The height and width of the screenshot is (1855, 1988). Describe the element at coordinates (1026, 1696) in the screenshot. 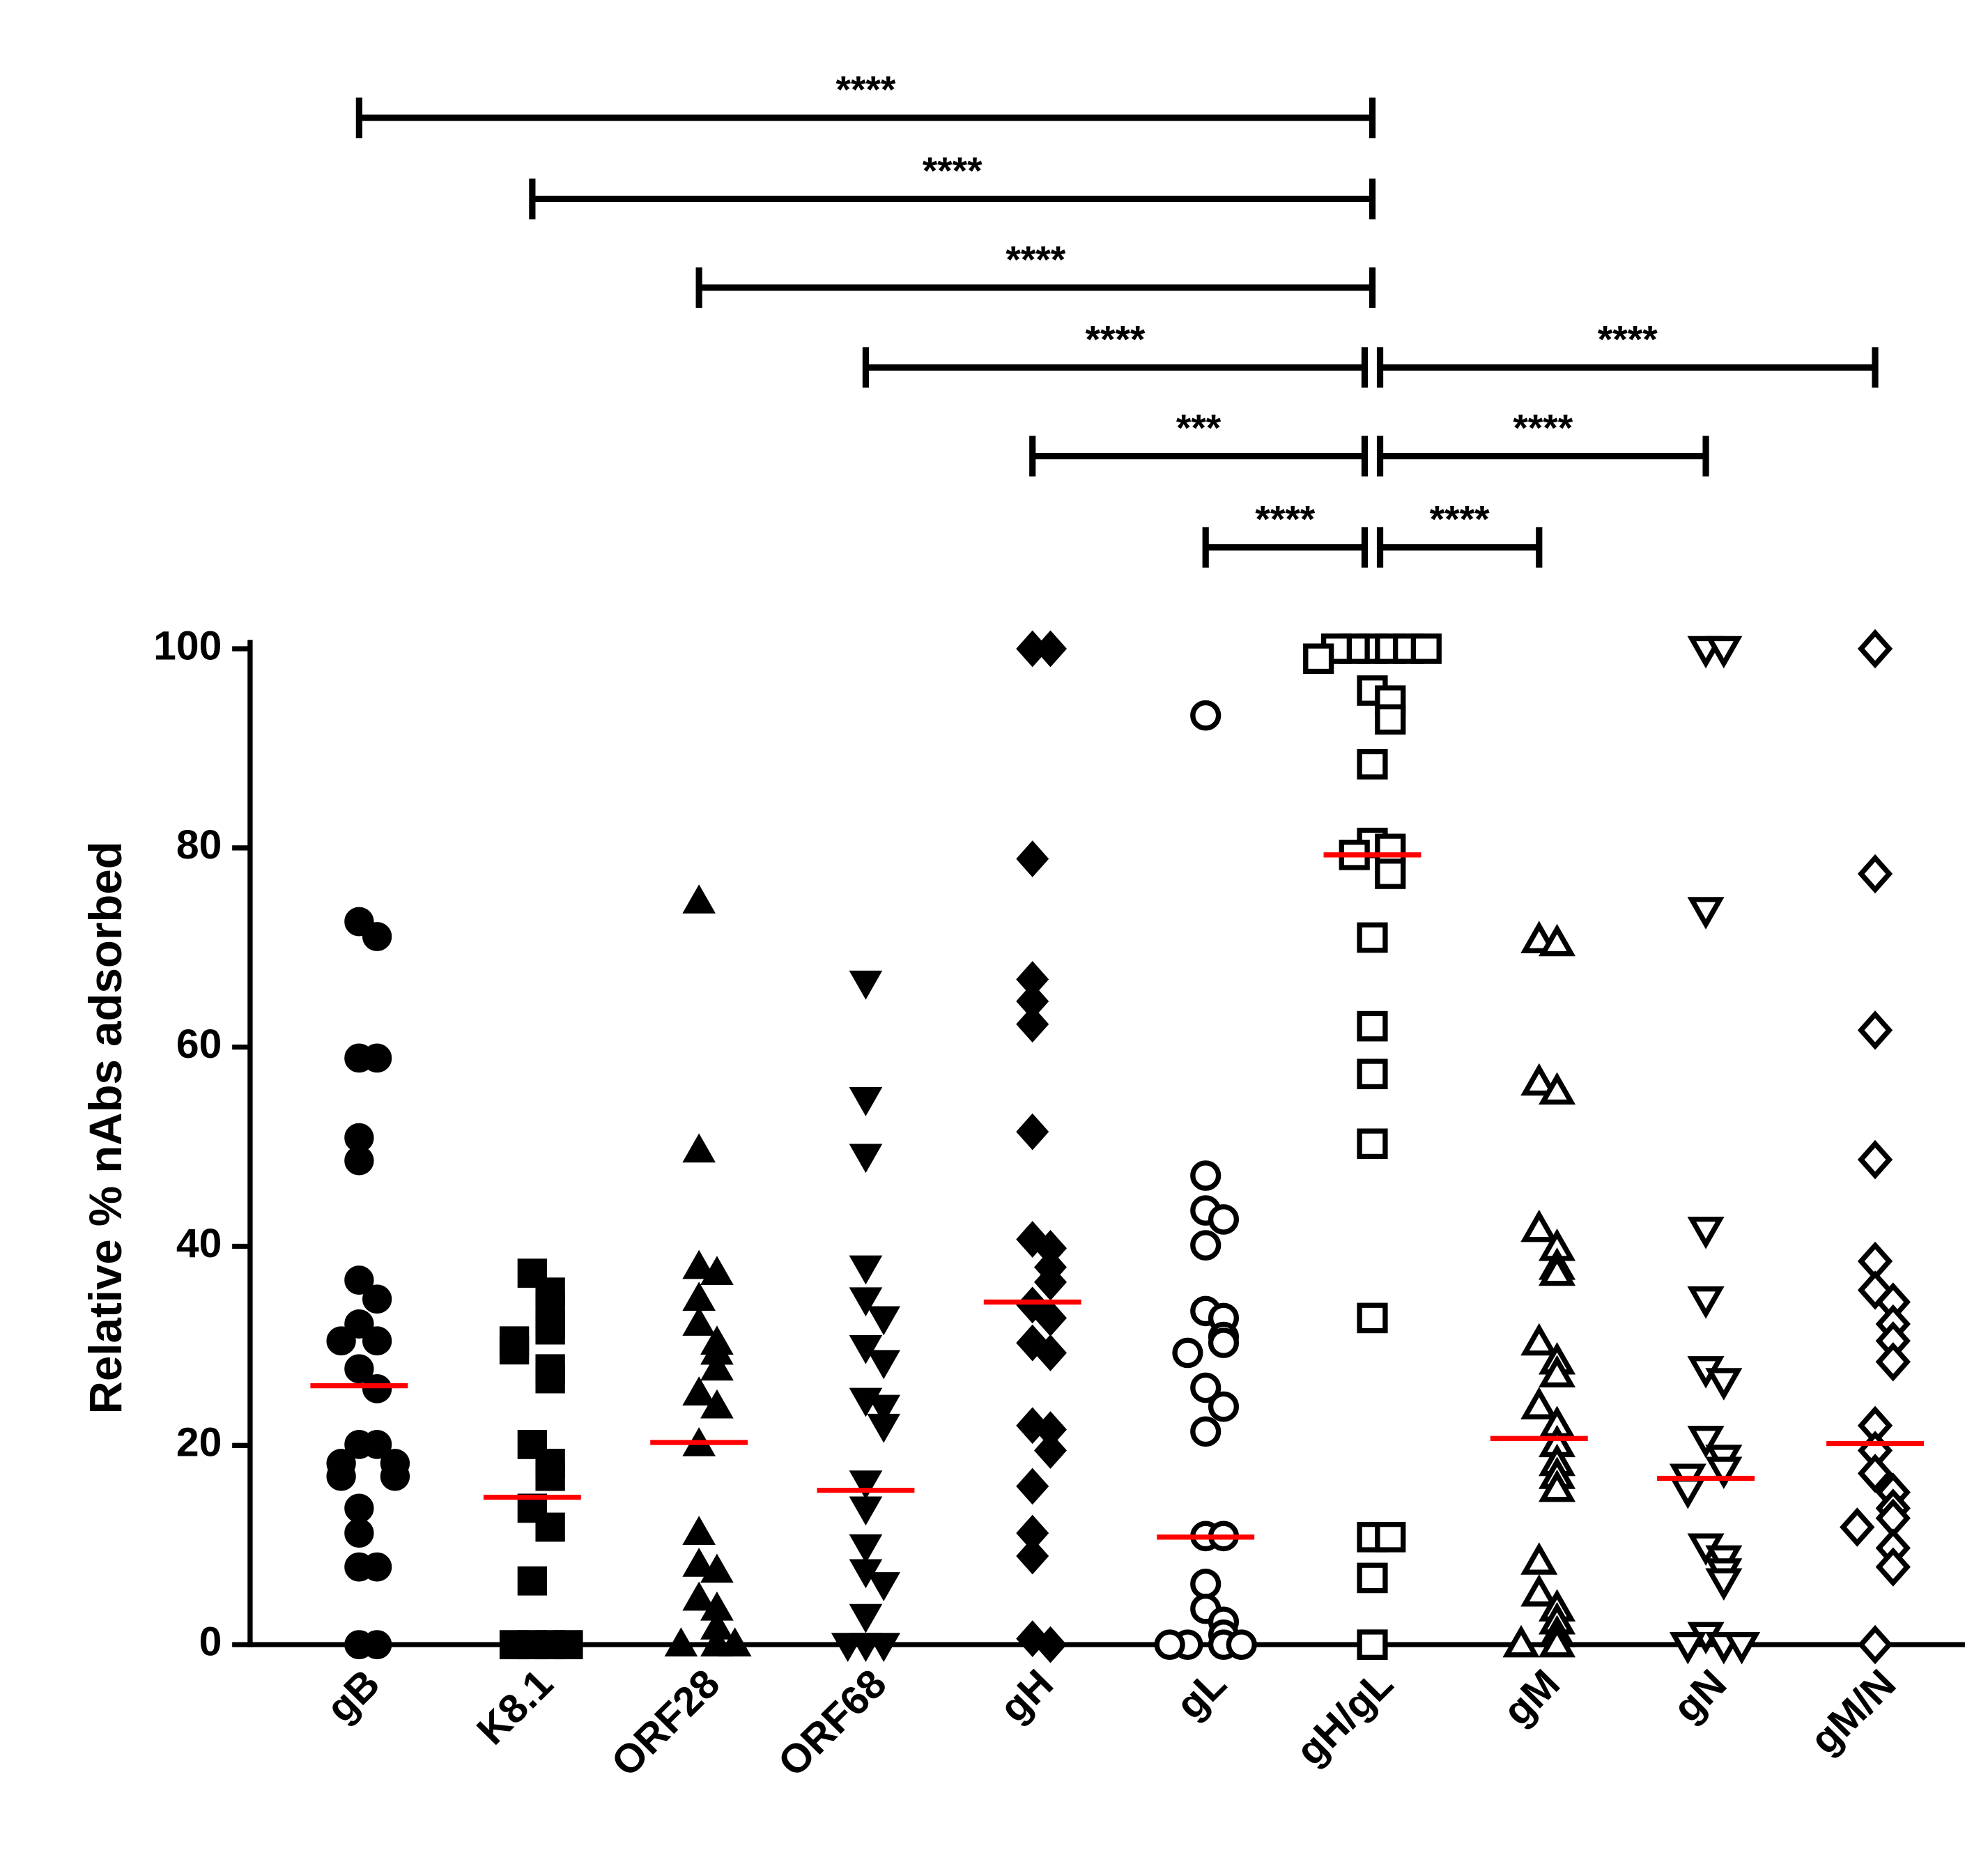

I see `x-tick-label: gH` at that location.